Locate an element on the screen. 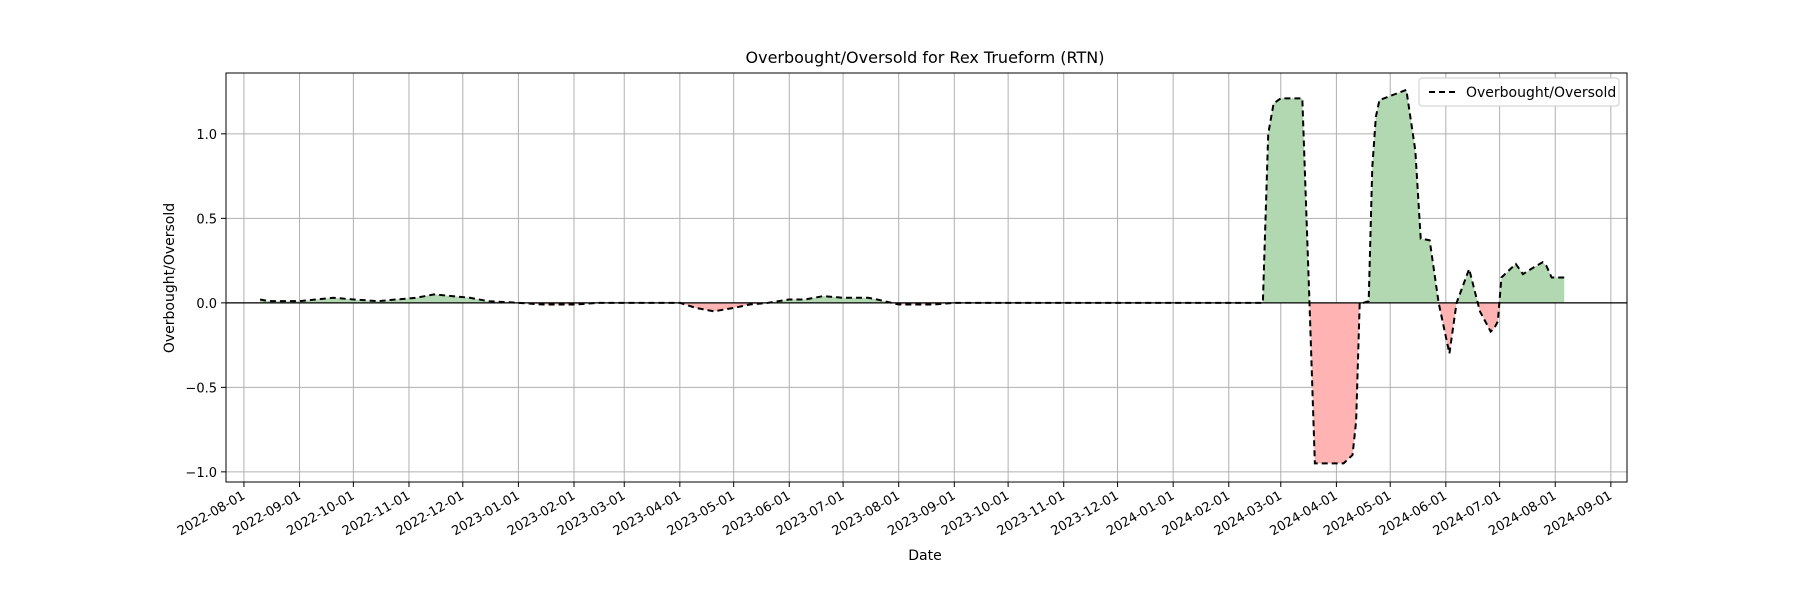  y-tick-label: −0.5 is located at coordinates (201, 388).